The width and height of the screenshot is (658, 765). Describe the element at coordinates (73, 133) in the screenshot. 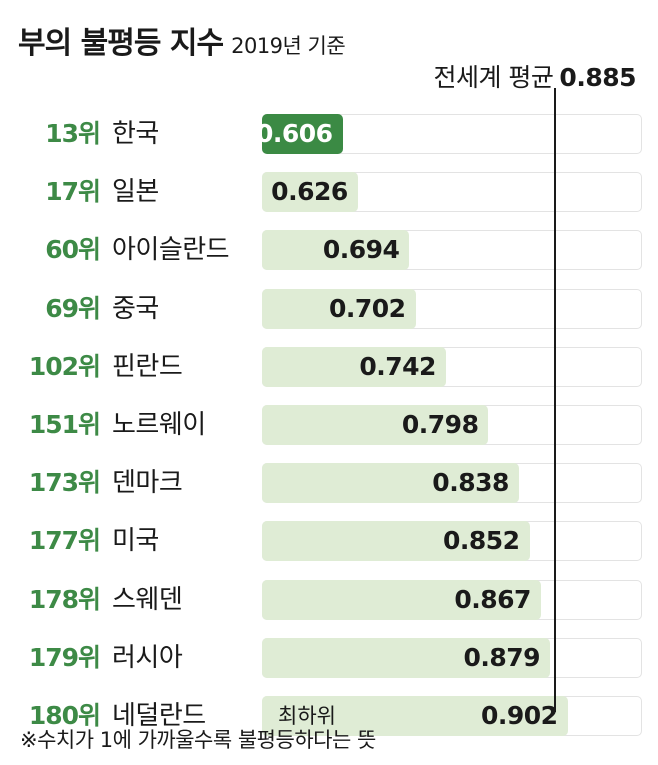

I see `rank-label: 13위` at that location.